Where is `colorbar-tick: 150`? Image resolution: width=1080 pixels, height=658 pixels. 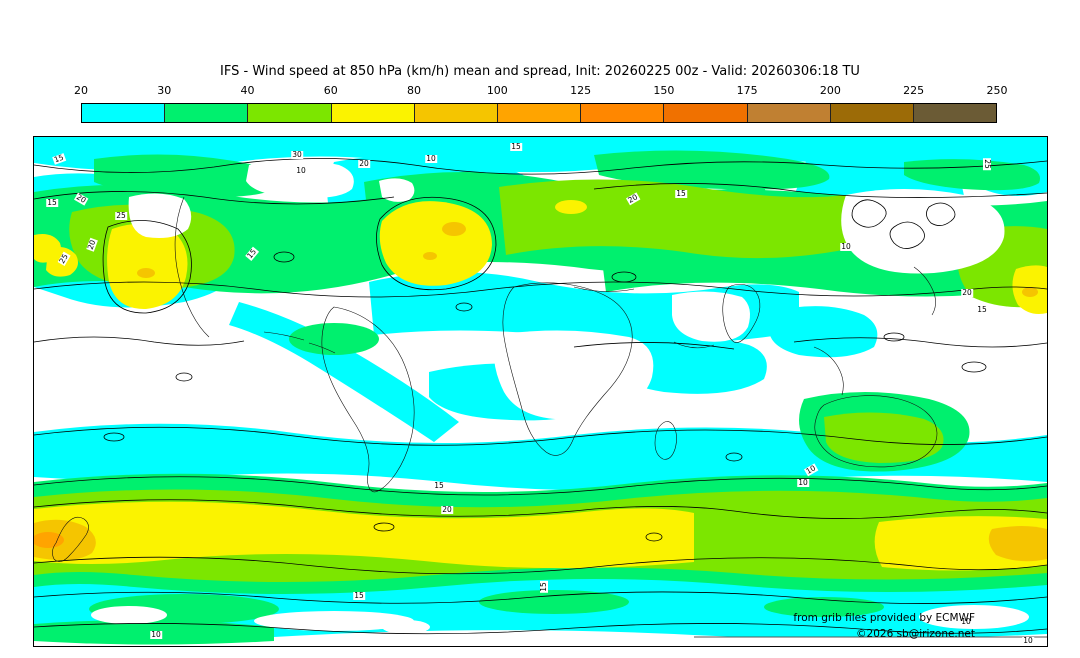
colorbar-tick: 150 is located at coordinates (664, 90).